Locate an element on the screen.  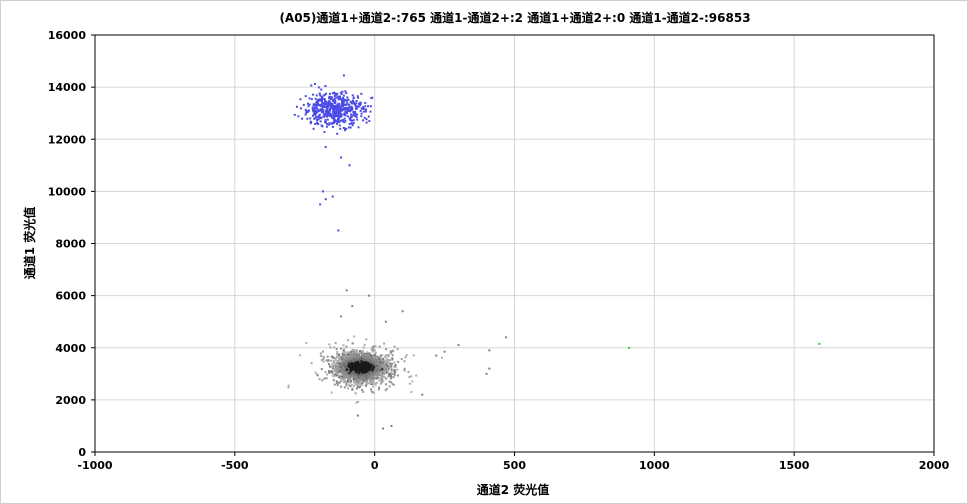
y-tick-label: 0 is located at coordinates (82, 452).